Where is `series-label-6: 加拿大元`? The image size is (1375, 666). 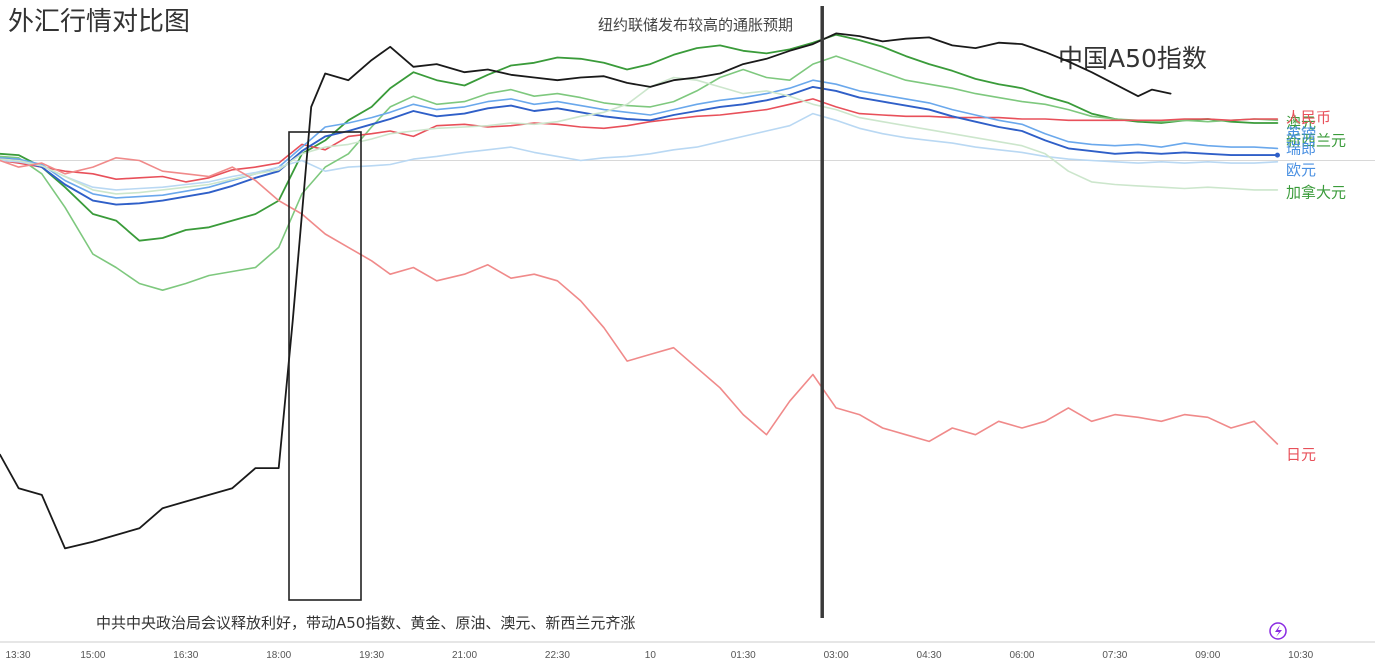 series-label-6: 加拿大元 is located at coordinates (1316, 193).